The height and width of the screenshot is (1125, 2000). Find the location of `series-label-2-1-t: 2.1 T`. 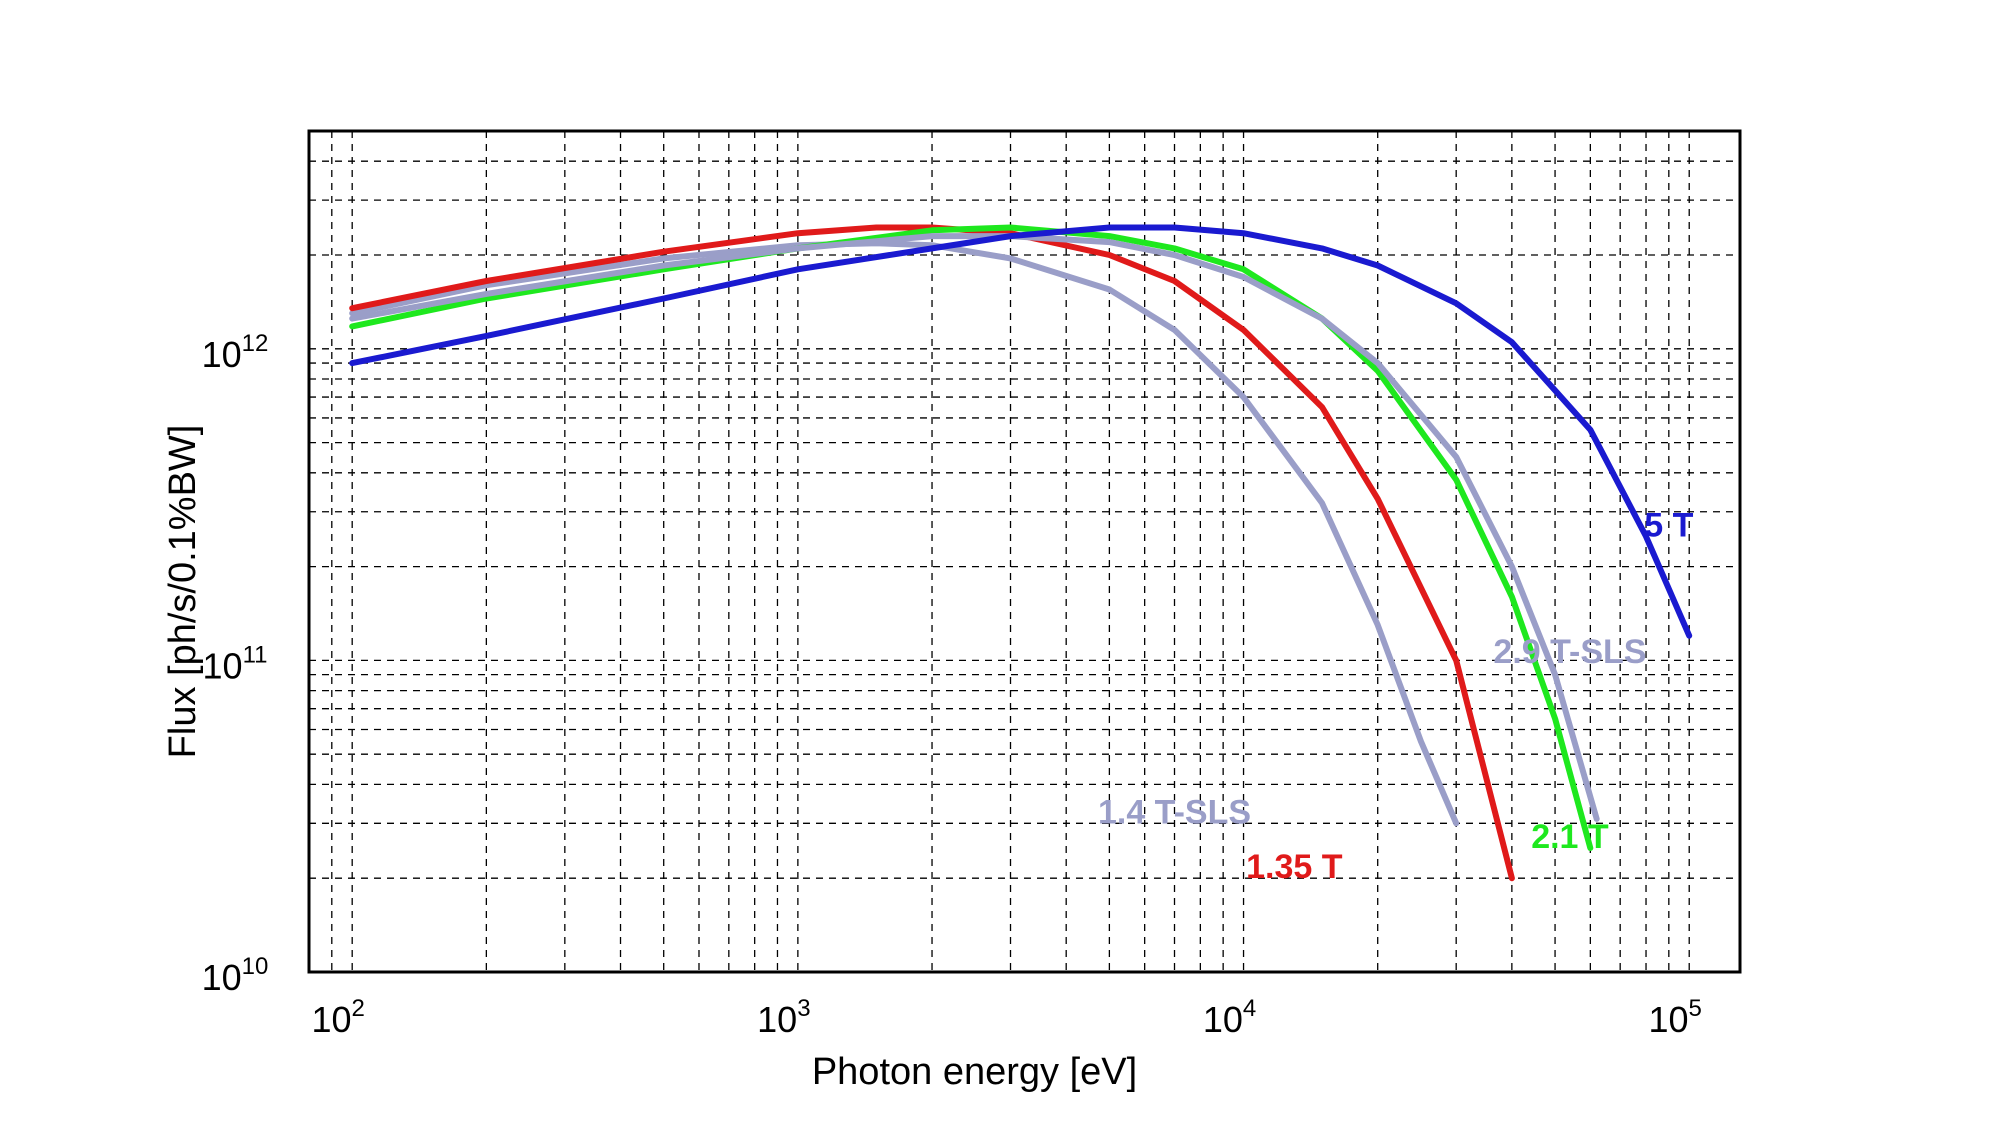

series-label-2-1-t: 2.1 T is located at coordinates (1570, 837).